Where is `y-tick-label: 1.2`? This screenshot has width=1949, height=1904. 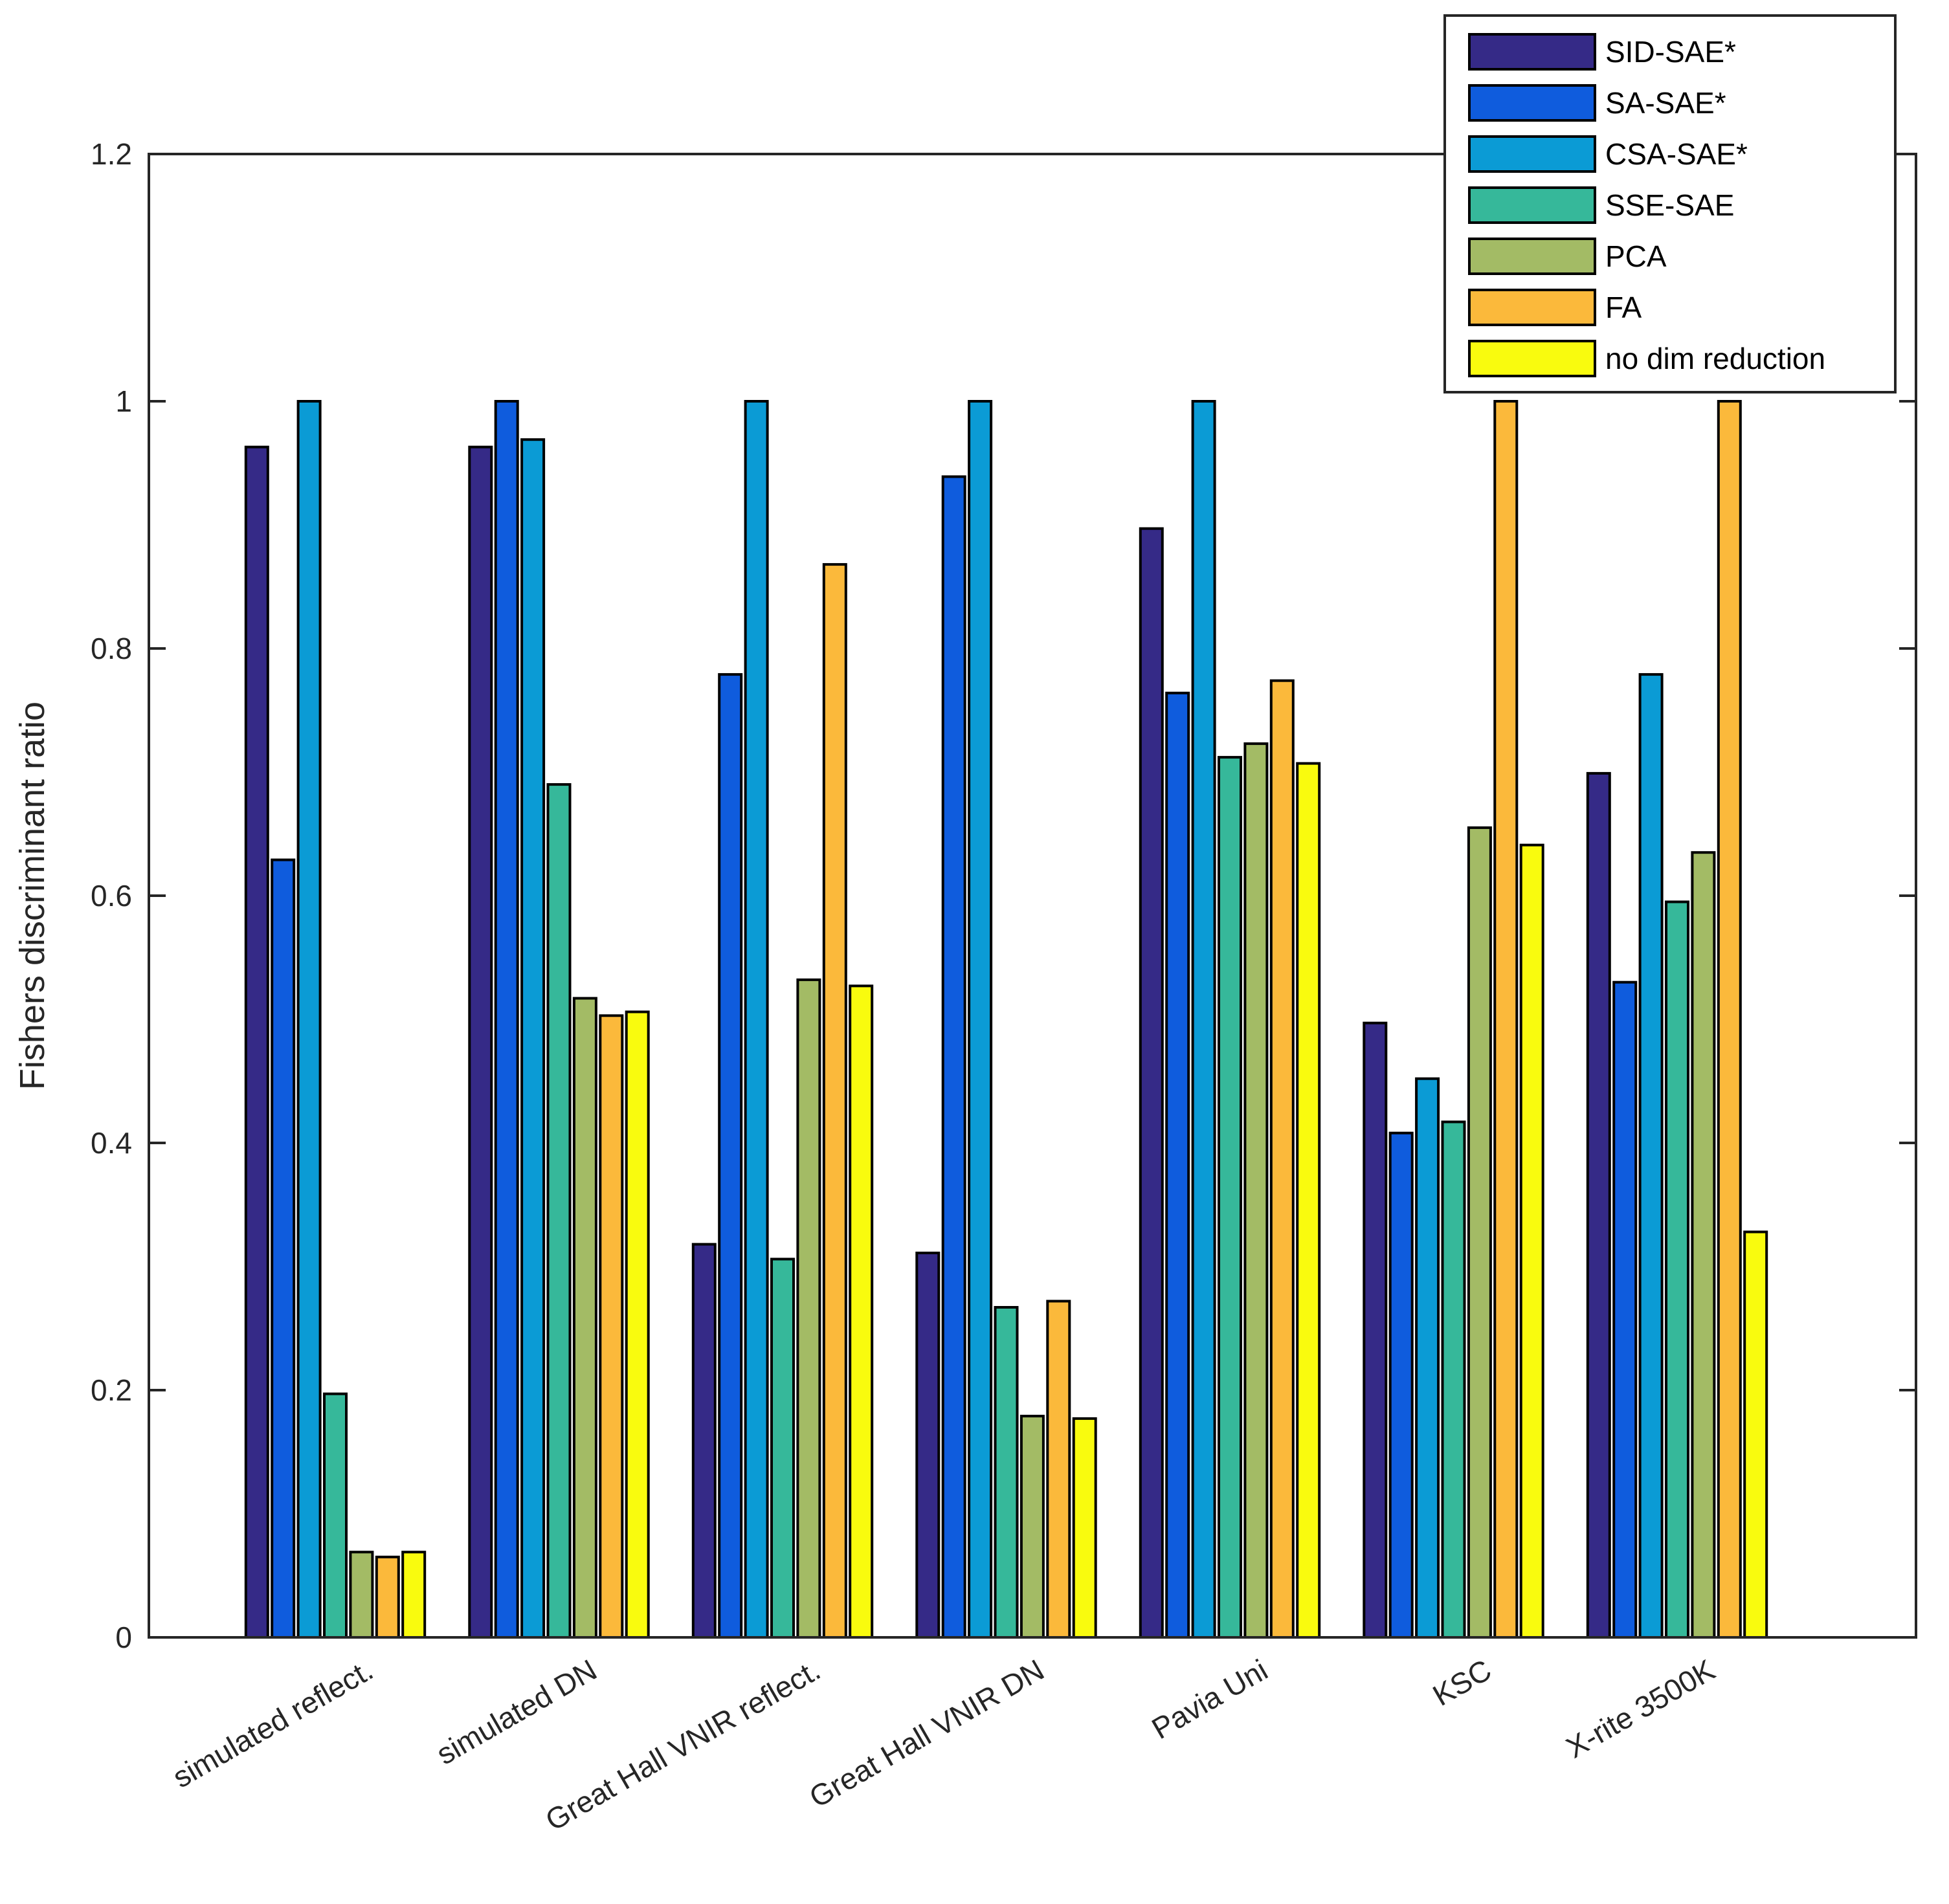 y-tick-label: 1.2 is located at coordinates (111, 154).